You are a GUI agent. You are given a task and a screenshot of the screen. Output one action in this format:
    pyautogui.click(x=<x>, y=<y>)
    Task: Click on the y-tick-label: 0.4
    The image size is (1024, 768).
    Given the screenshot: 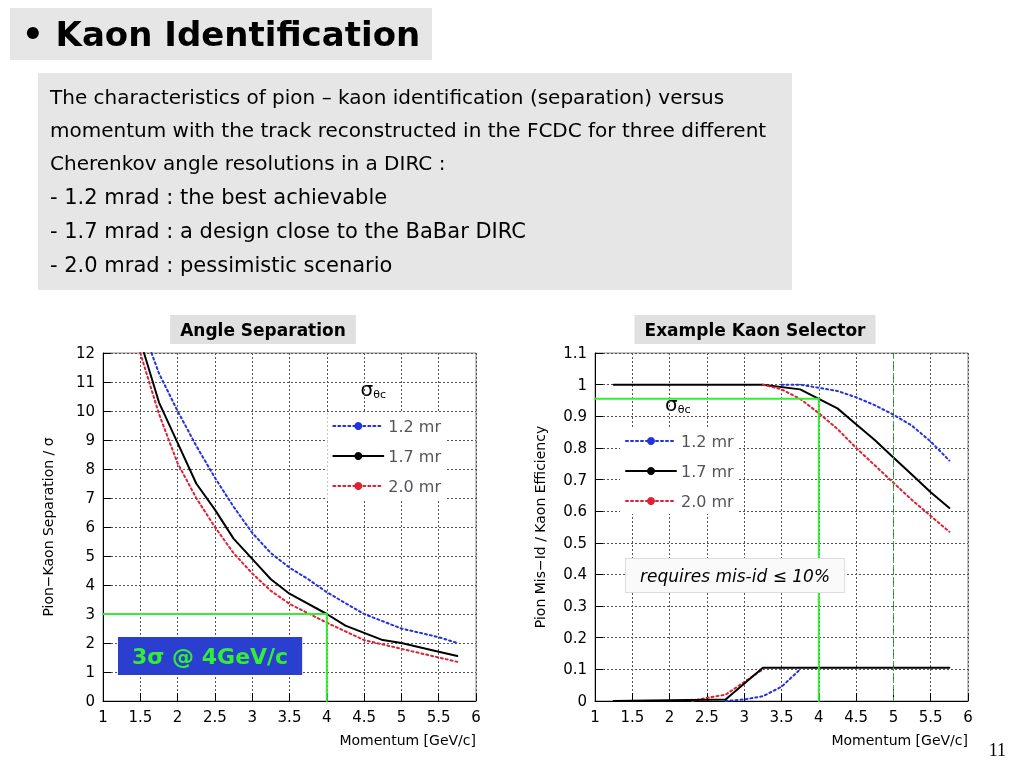 What is the action you would take?
    pyautogui.click(x=575, y=574)
    